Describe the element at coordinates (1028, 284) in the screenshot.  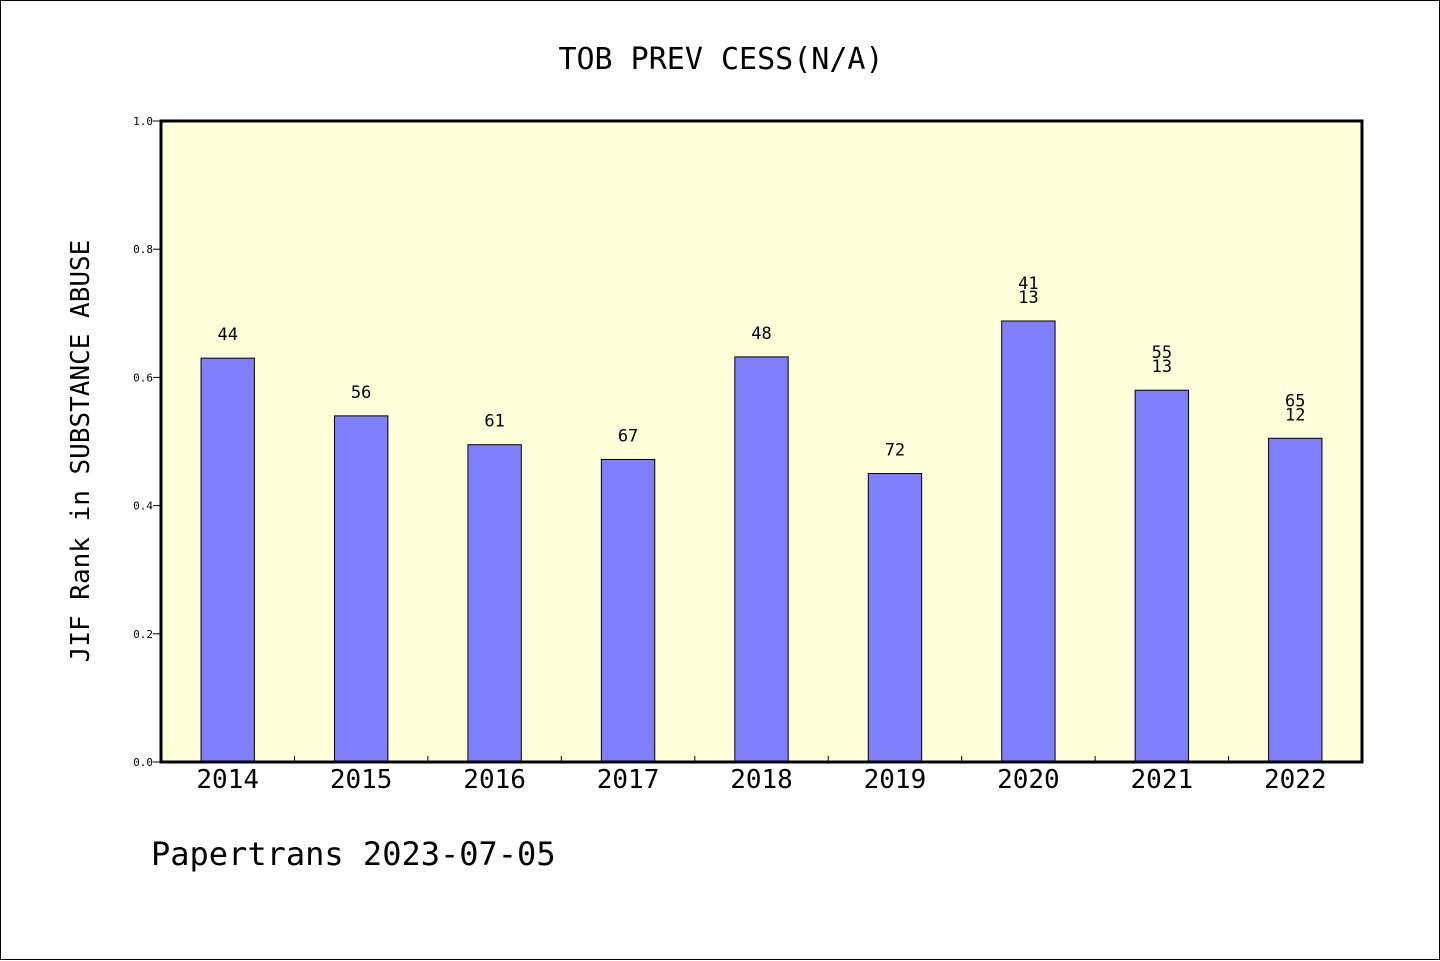
I see `bar-label: 41` at that location.